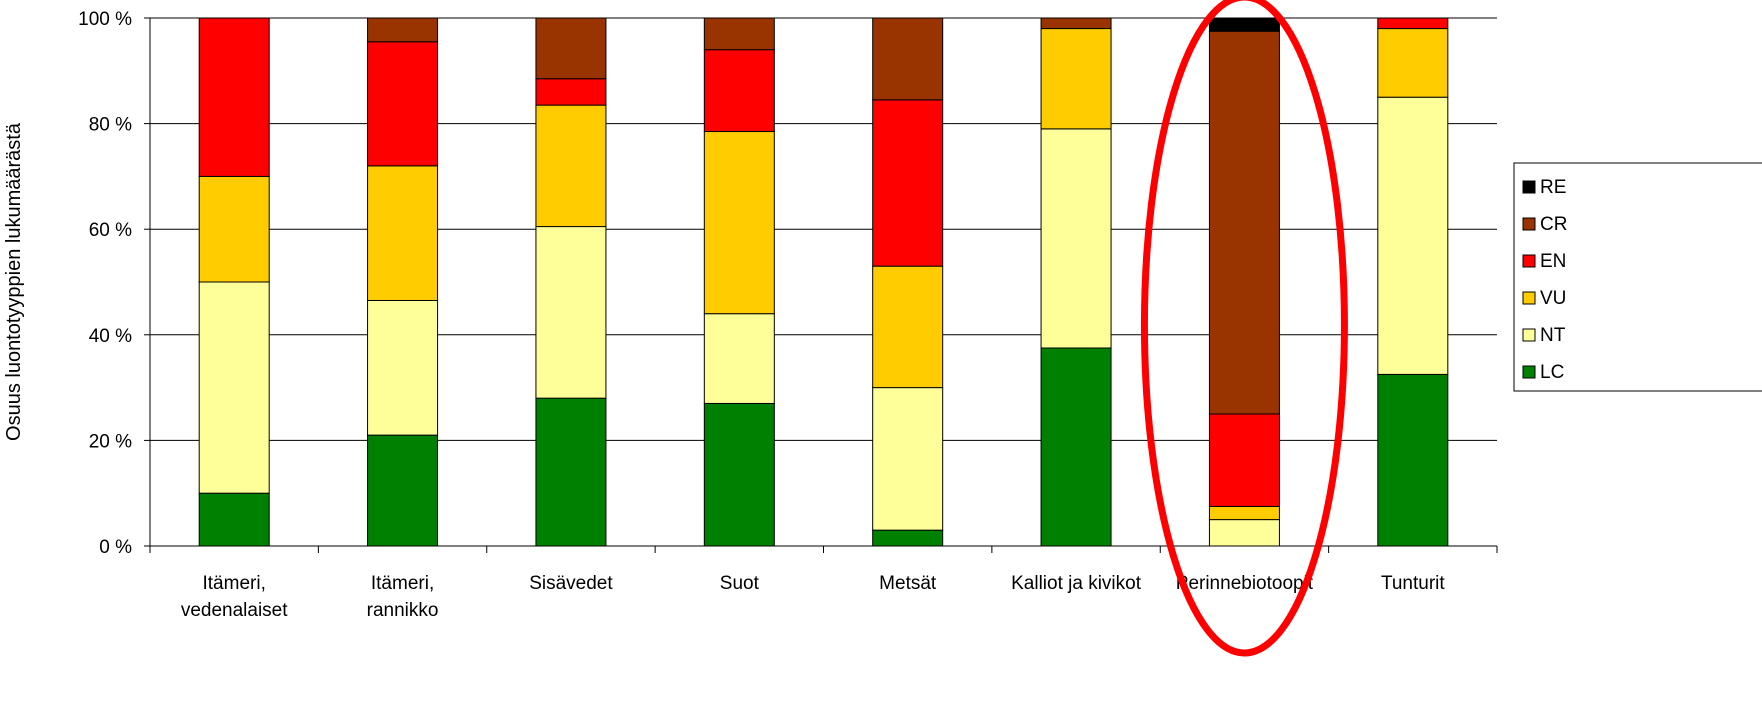 The width and height of the screenshot is (1762, 708). Describe the element at coordinates (110, 441) in the screenshot. I see `y-tick-label: 20 %` at that location.